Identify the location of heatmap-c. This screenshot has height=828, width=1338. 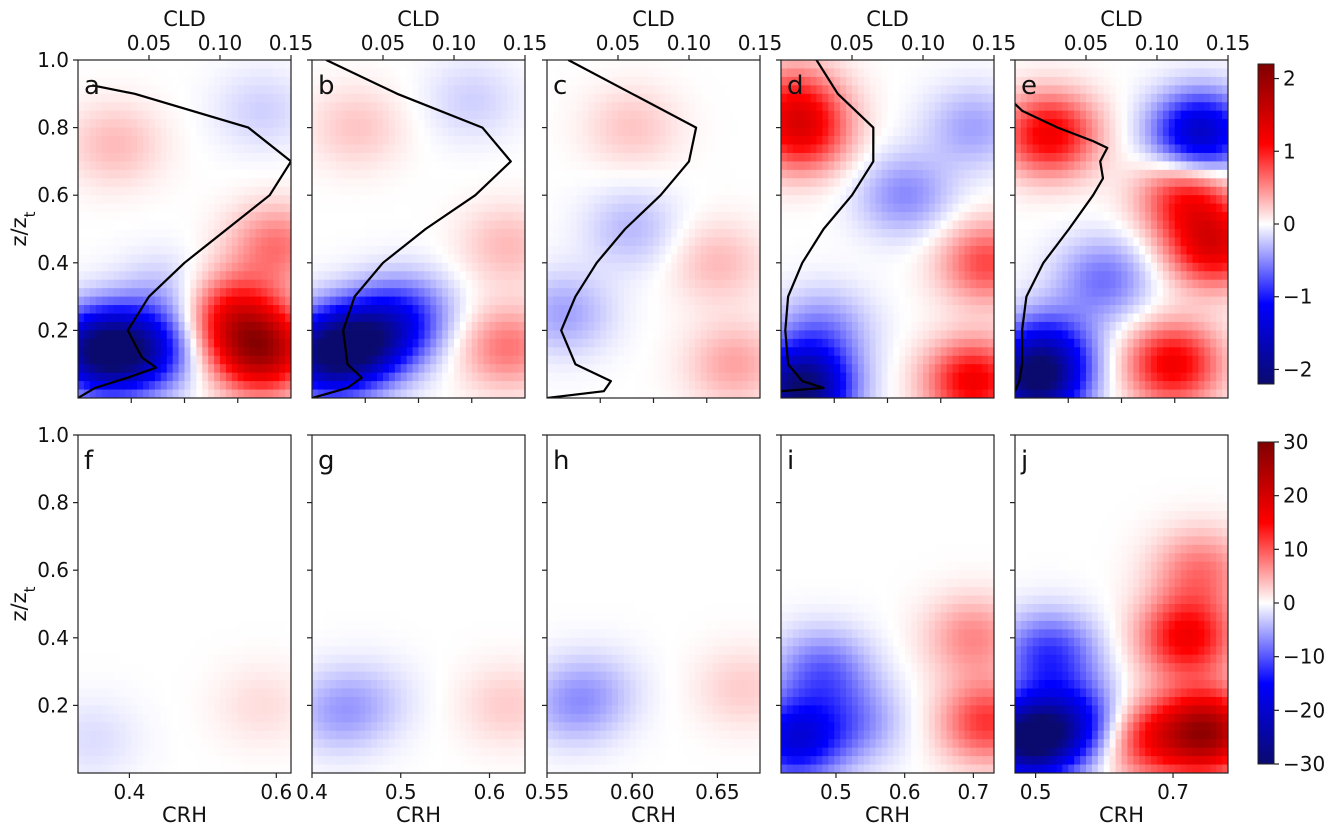
(653, 229).